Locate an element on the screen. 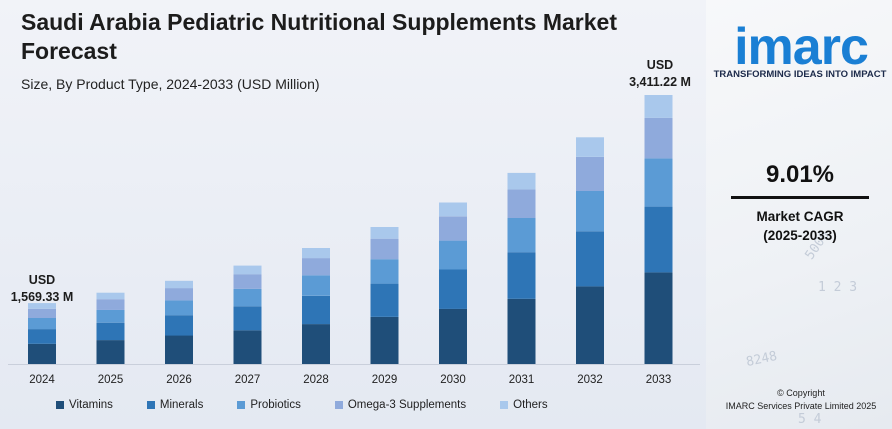  bar-segment-2029-omega-3-supplements is located at coordinates (384, 249).